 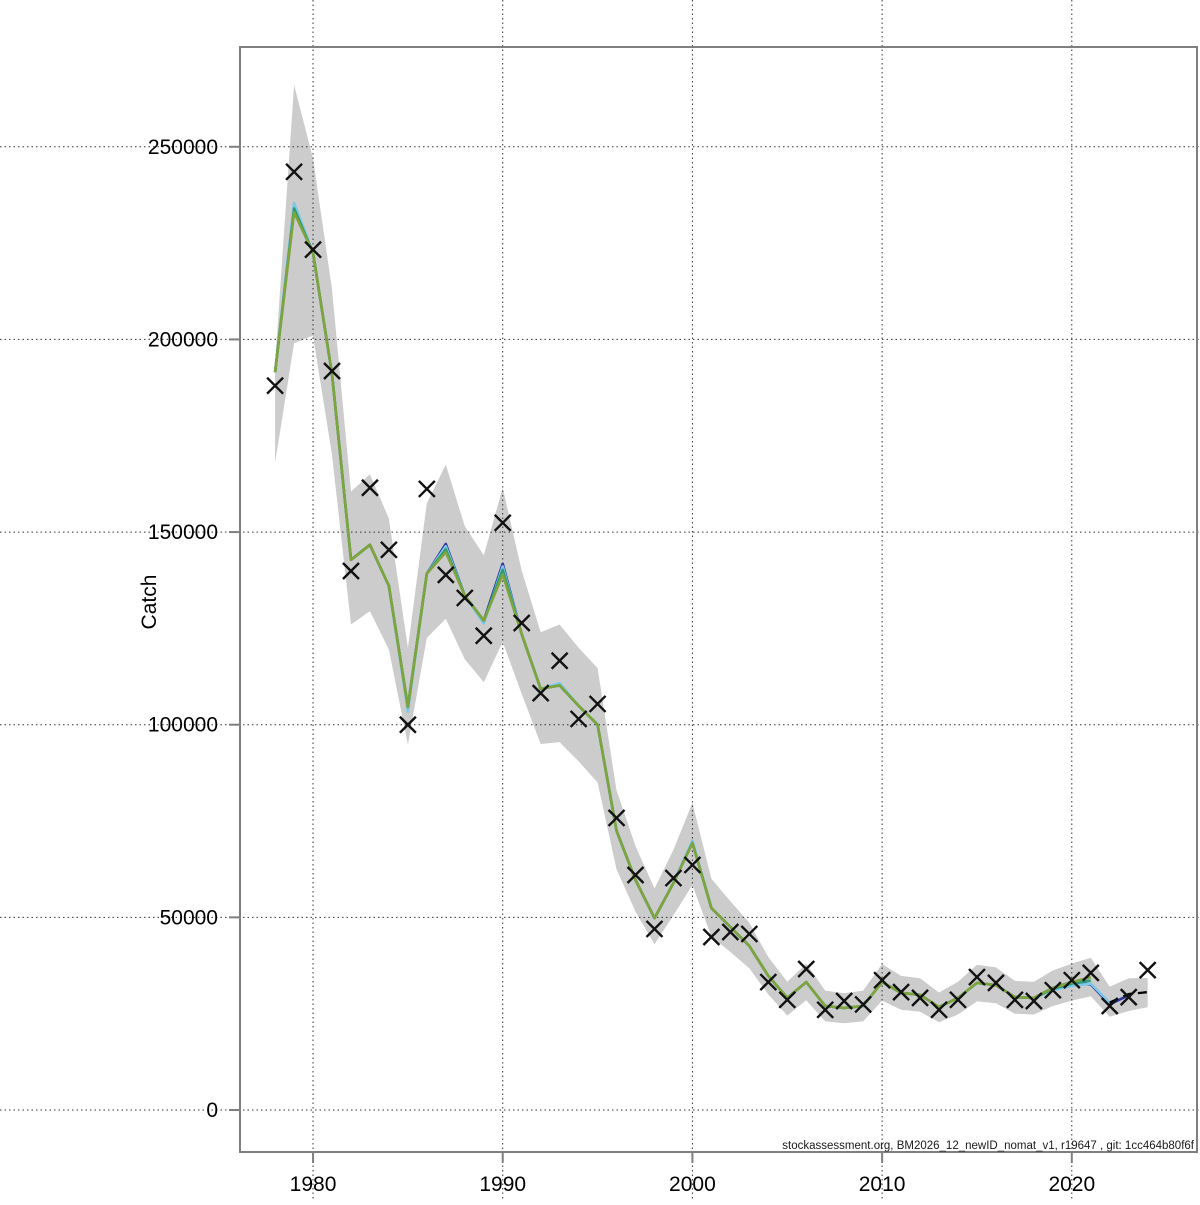 What do you see at coordinates (483, 635) in the screenshot?
I see `obs-x-mark-1989` at bounding box center [483, 635].